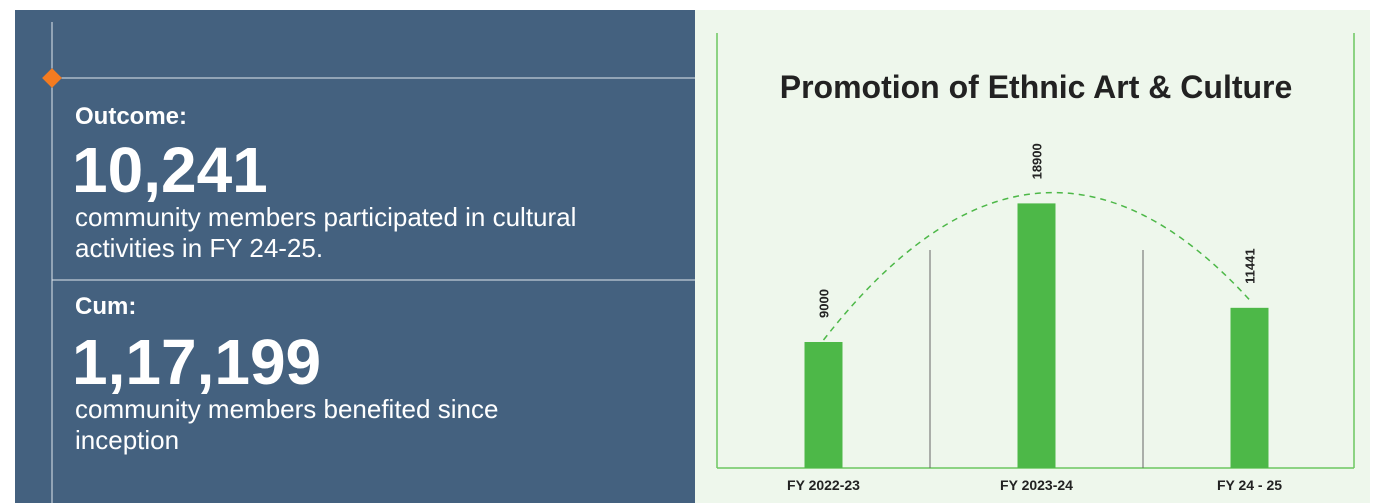  What do you see at coordinates (1249, 485) in the screenshot?
I see `x-tick-label: FY 24 - 25` at bounding box center [1249, 485].